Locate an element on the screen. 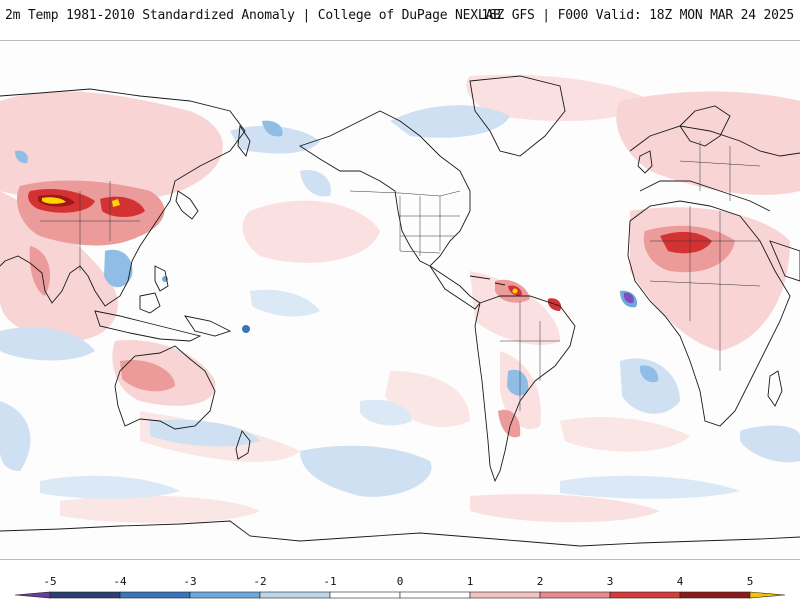 The image size is (800, 600). colorbar: -5 -4 -3 -2 -1 0 1 2 3 4 5 is located at coordinates (400, 583).